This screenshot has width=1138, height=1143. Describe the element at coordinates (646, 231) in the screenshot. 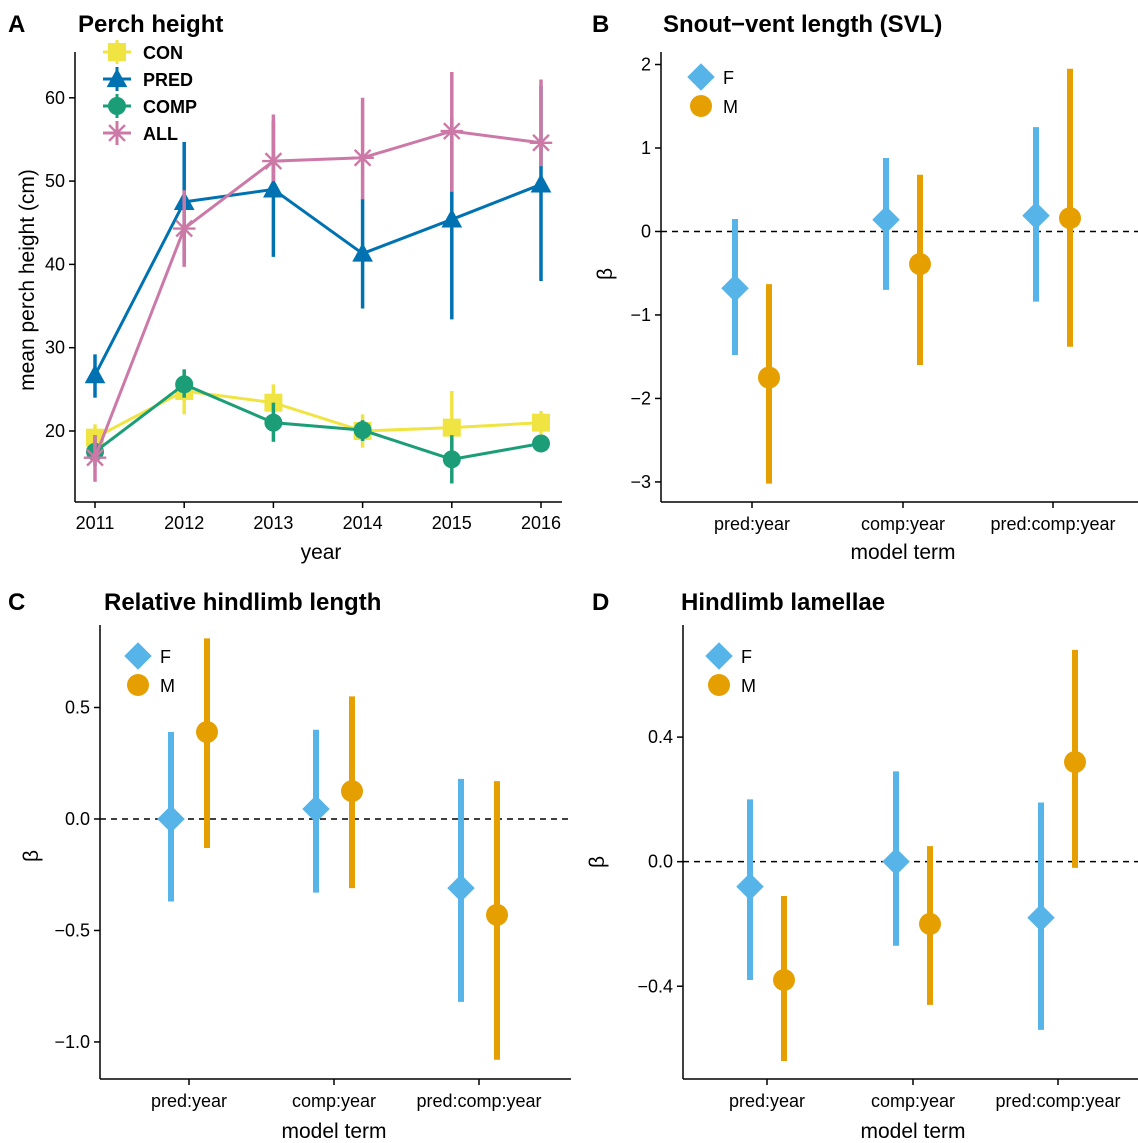

I see `panel-b-y-tick-label: 0` at that location.